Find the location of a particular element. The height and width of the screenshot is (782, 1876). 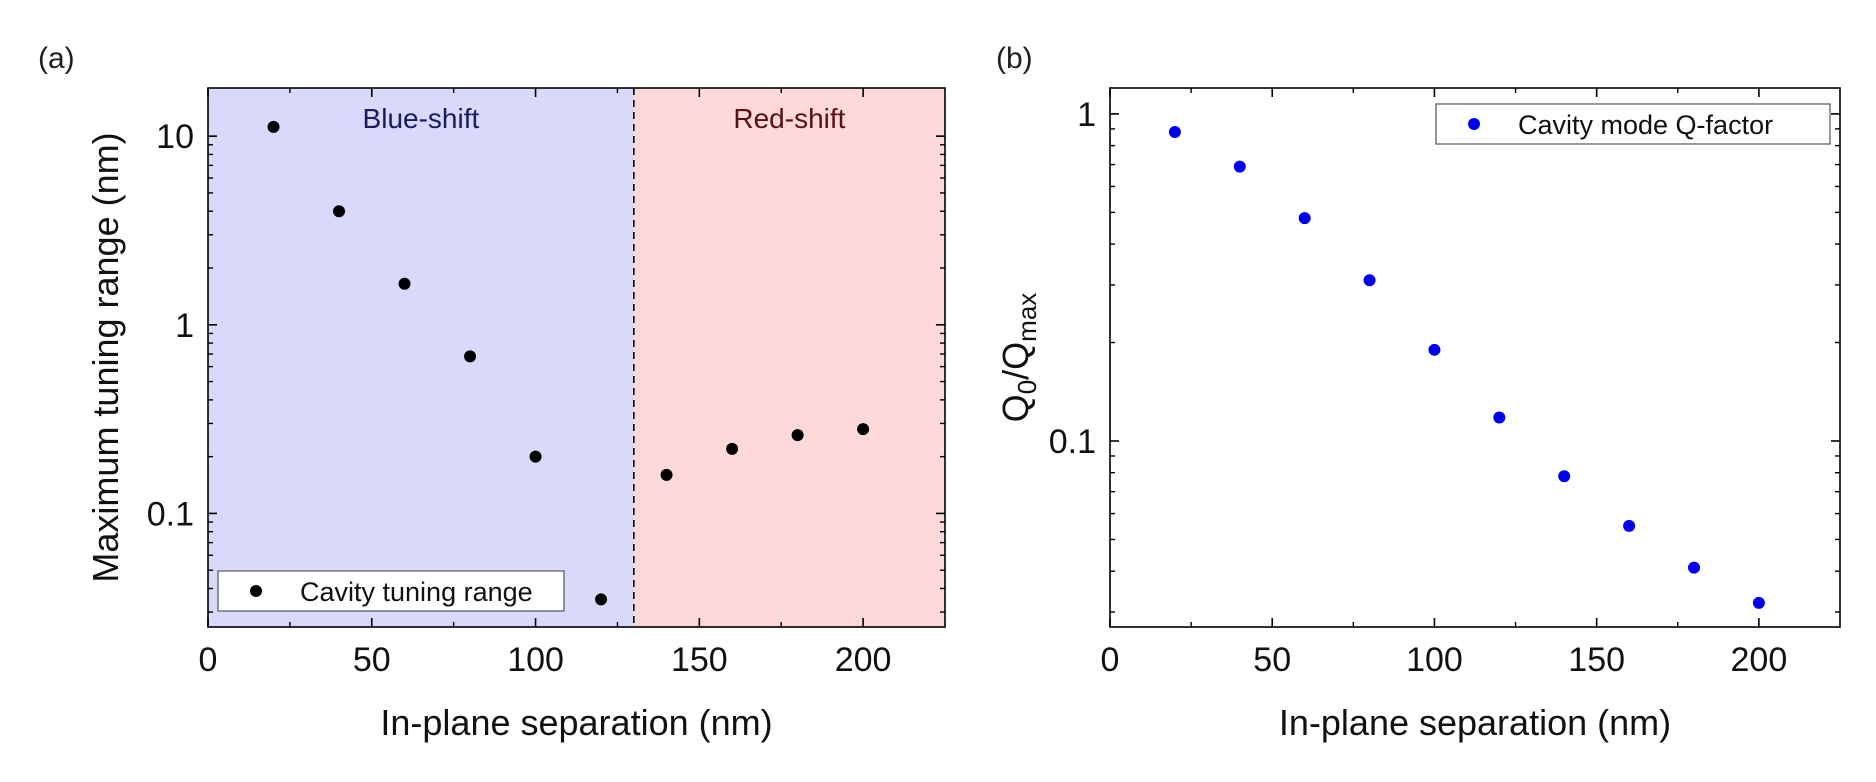

panel-a-legend-marker is located at coordinates (256, 591).